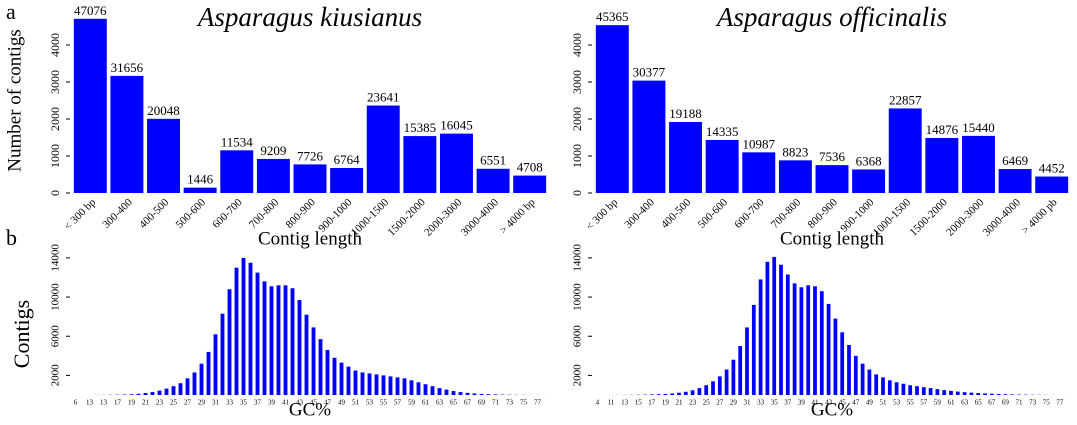 Image resolution: width=1077 pixels, height=425 pixels. What do you see at coordinates (237, 141) in the screenshot?
I see `data-label: 11534` at bounding box center [237, 141].